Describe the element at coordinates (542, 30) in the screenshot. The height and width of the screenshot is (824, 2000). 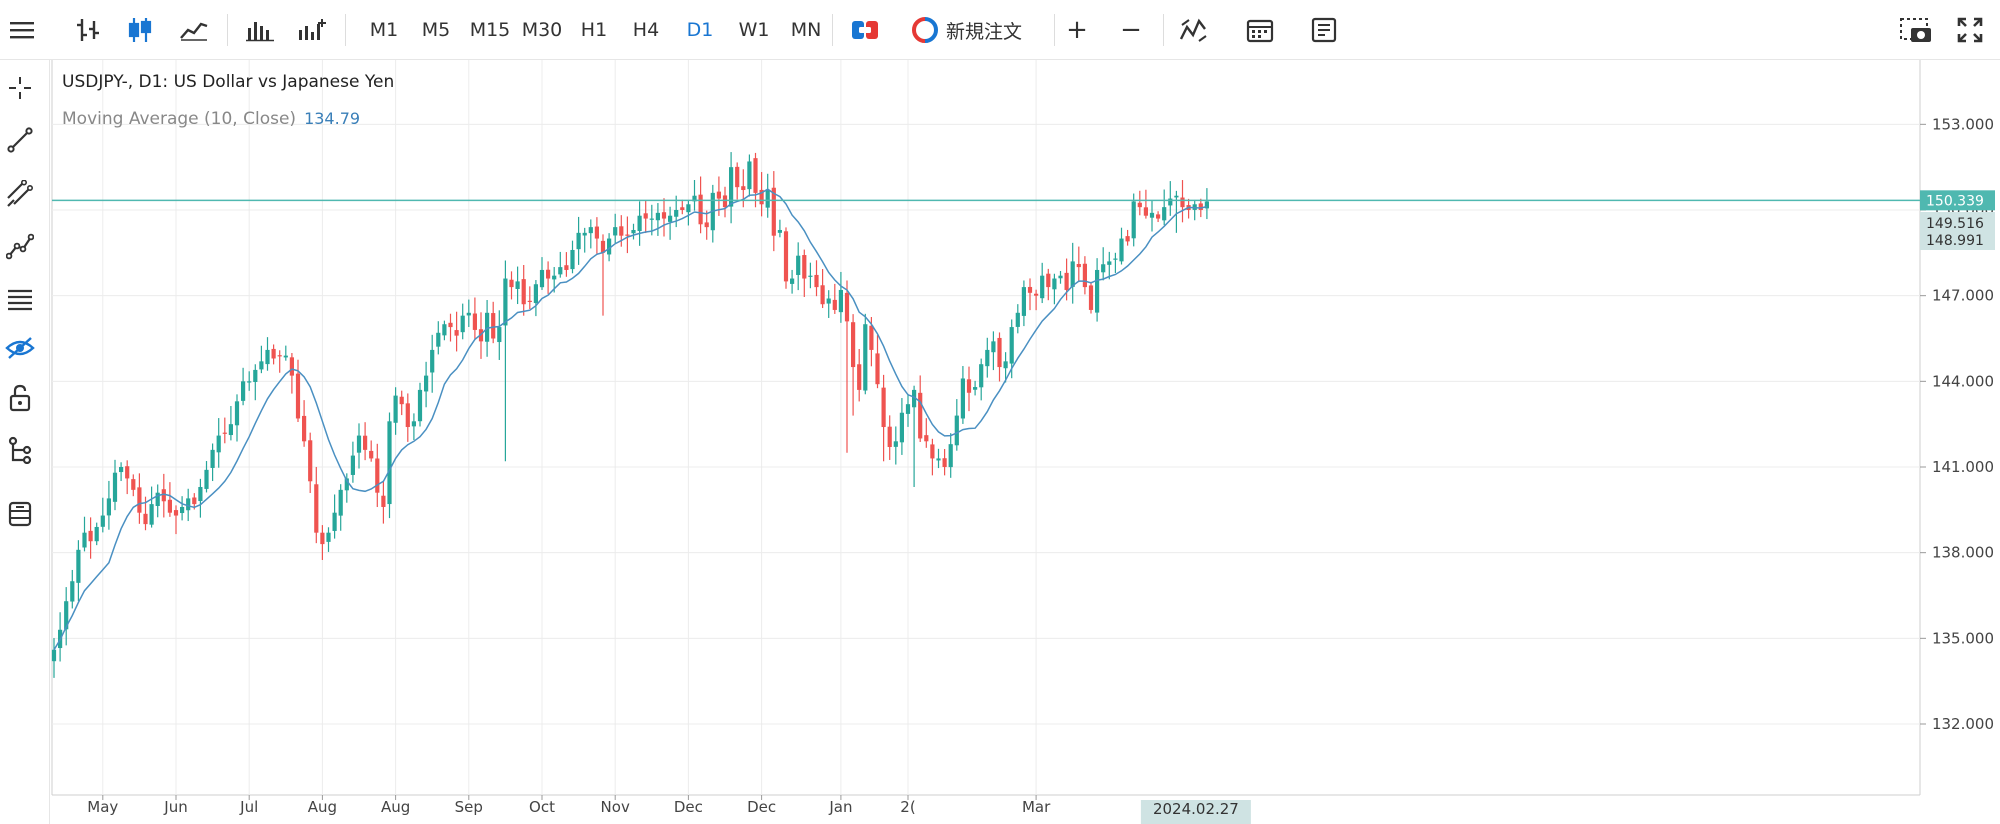
I see `timeframe-m30: M30` at that location.